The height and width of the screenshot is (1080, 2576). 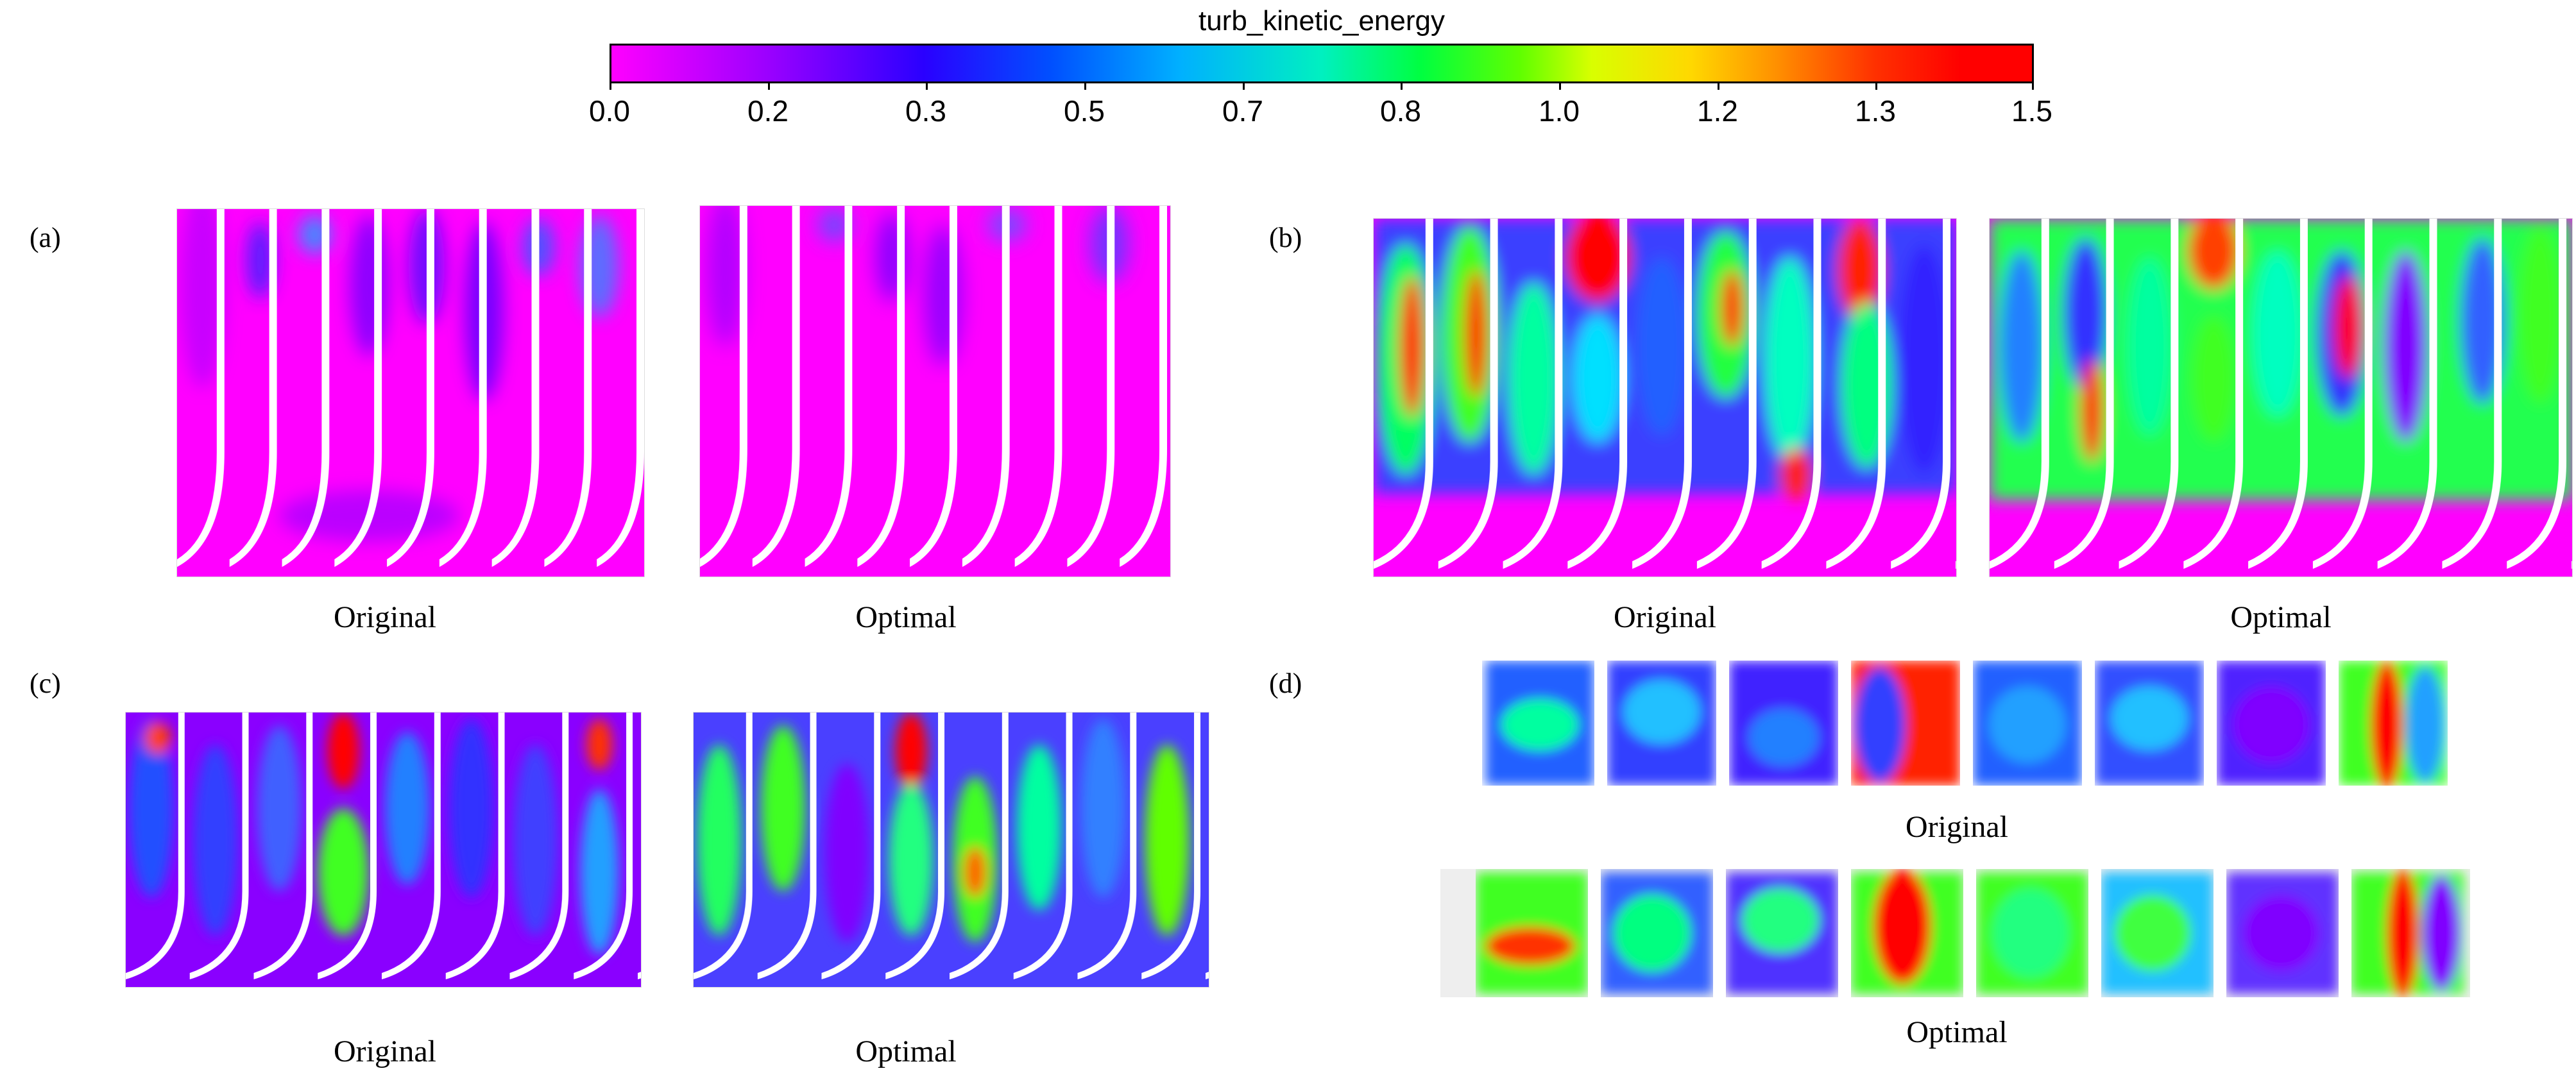 What do you see at coordinates (1957, 827) in the screenshot?
I see `panel-d-original-caption: Original` at bounding box center [1957, 827].